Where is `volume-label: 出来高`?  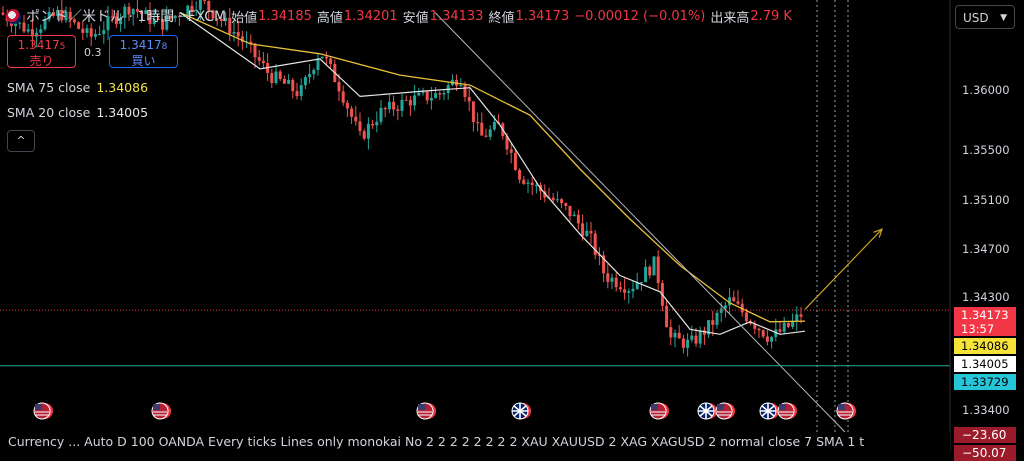 volume-label: 出来高 is located at coordinates (730, 18).